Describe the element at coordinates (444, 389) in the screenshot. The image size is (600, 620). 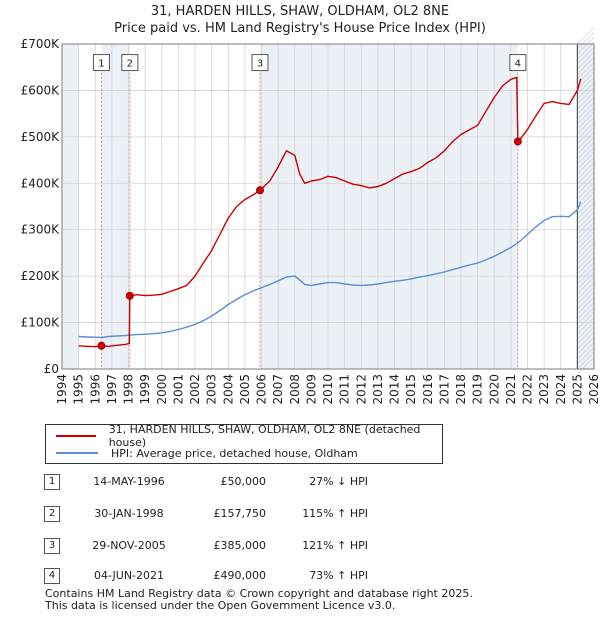
I see `x-tick-label: 2017` at that location.